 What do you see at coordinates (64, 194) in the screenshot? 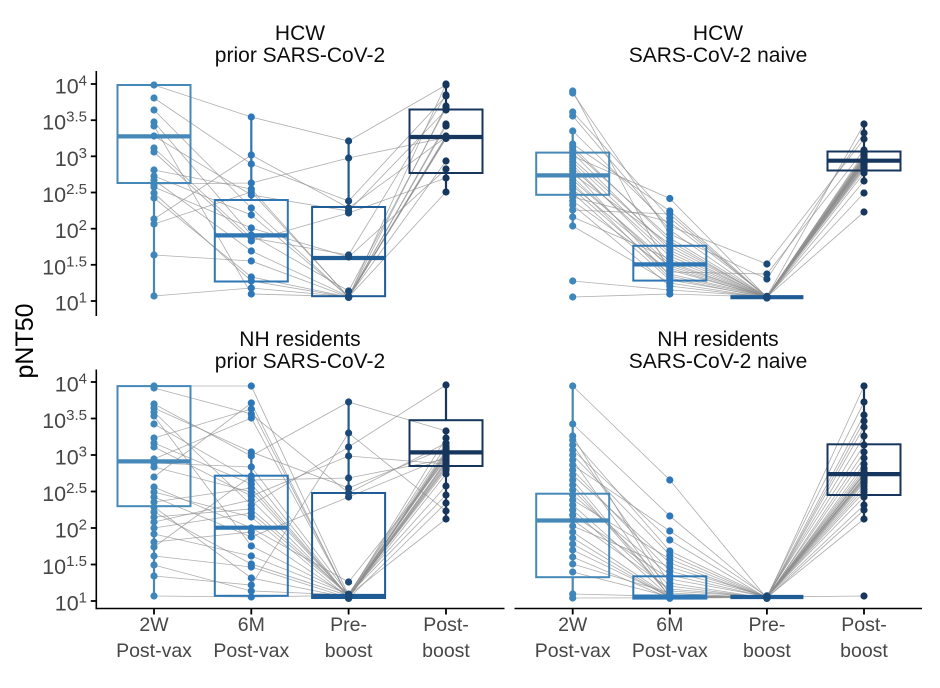
I see `svg-text: 102.5` at bounding box center [64, 194].